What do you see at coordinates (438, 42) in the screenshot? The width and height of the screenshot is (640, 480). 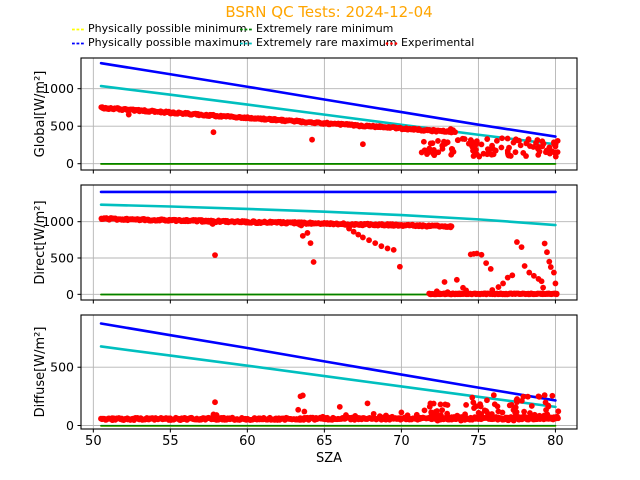 I see `legend-label: Experimental` at bounding box center [438, 42].